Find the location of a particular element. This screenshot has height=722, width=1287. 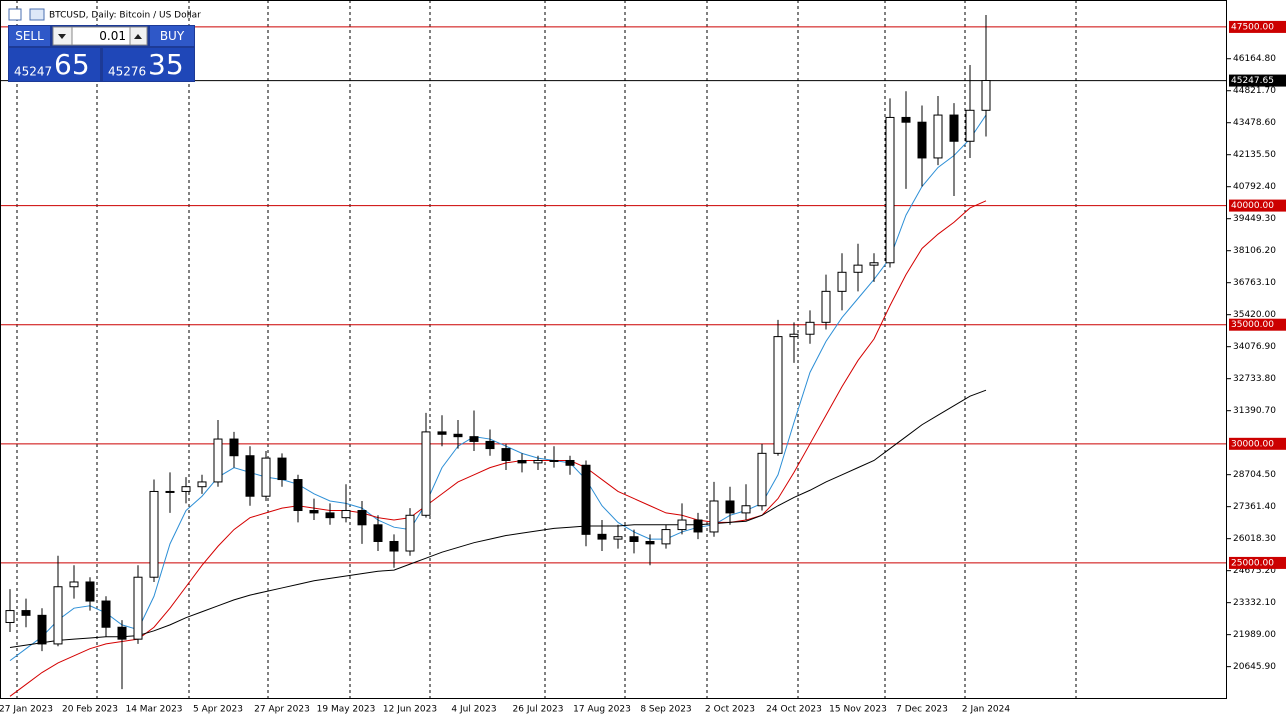

y-tick-label: 39449.30 is located at coordinates (1254, 219).